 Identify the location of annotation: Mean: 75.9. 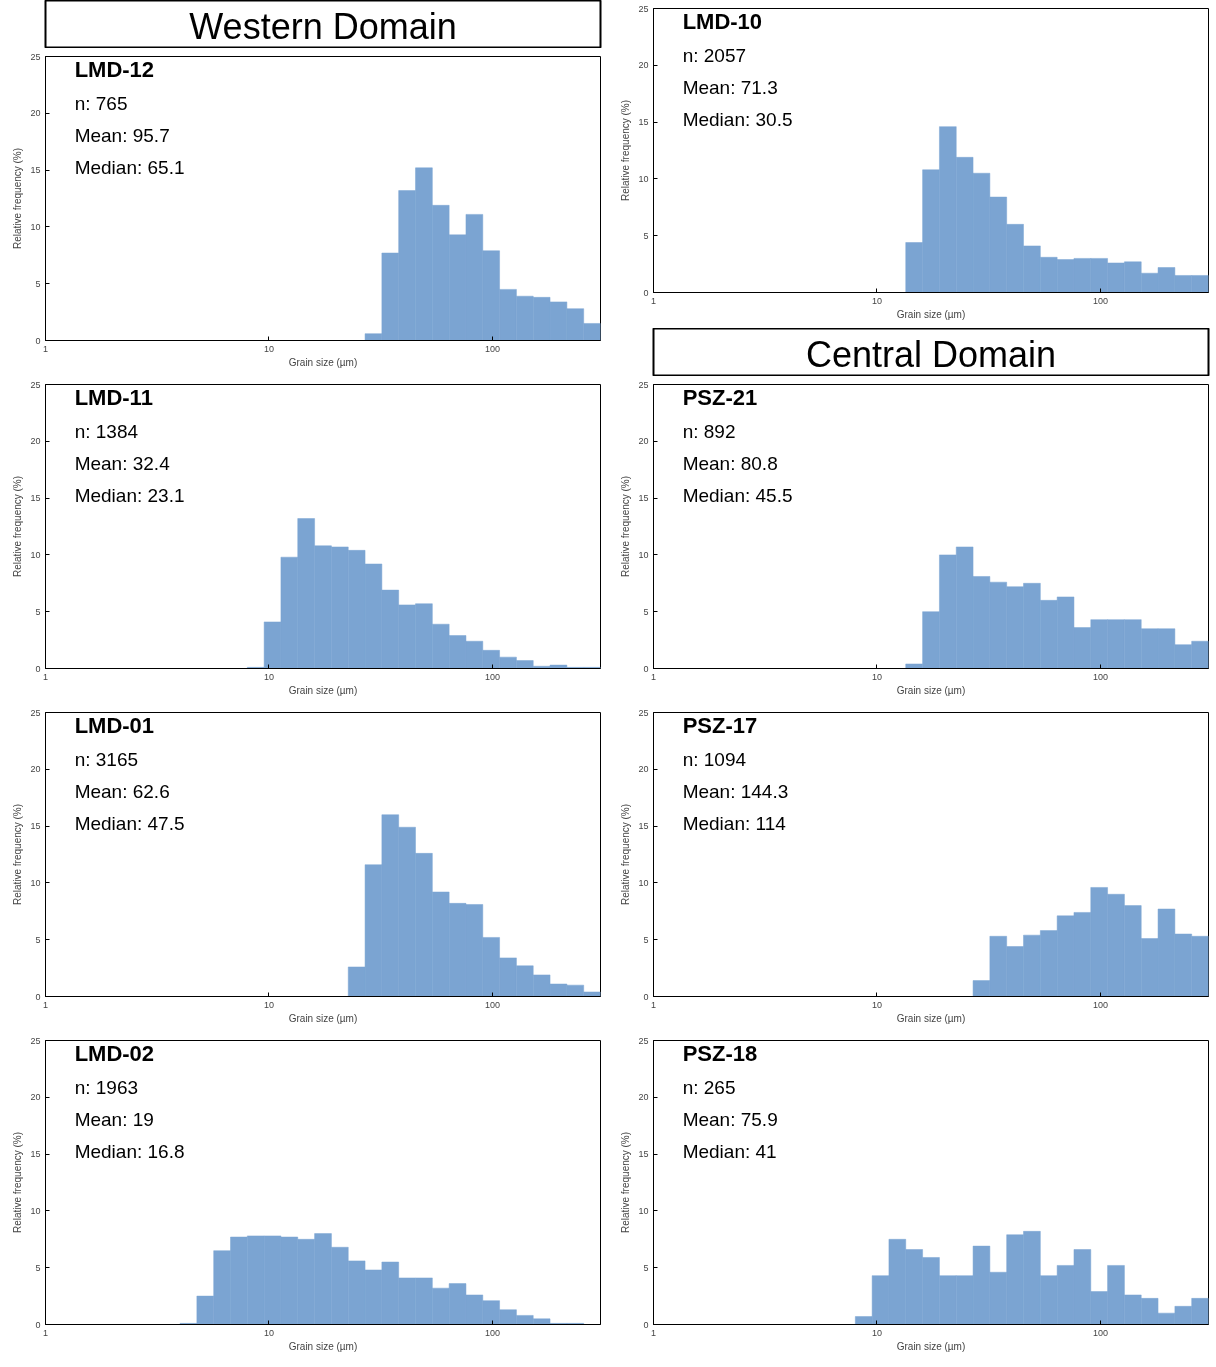
(730, 1120).